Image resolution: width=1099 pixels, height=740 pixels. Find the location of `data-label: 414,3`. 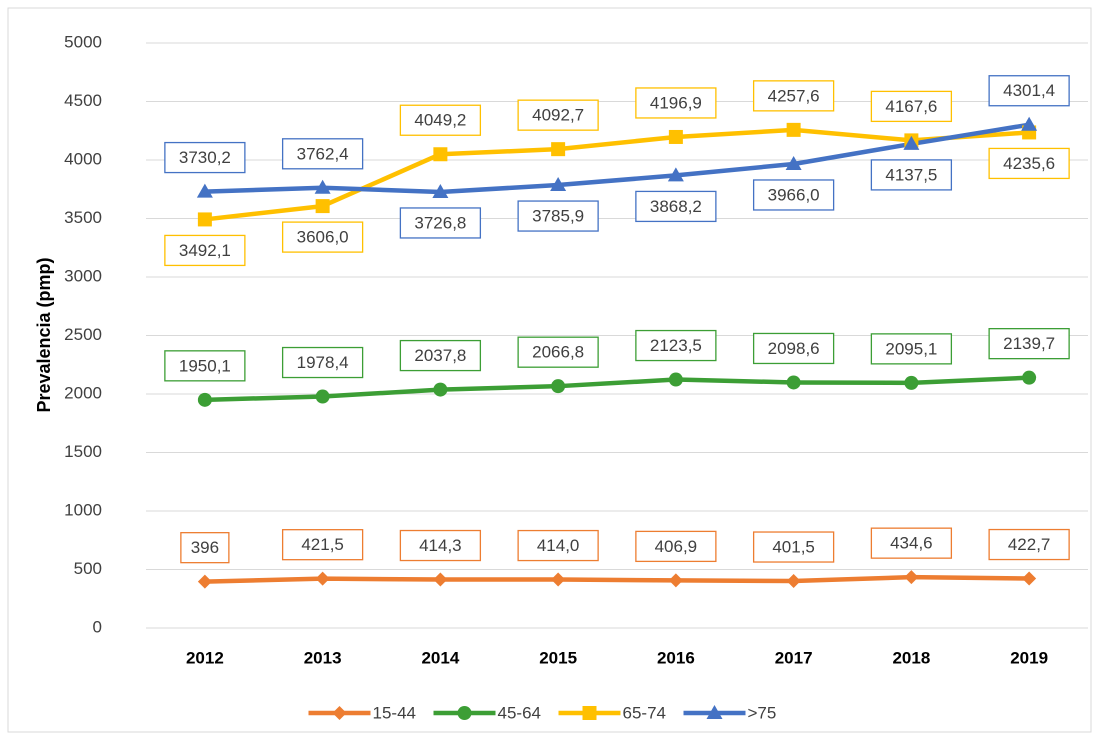

data-label: 414,3 is located at coordinates (440, 545).